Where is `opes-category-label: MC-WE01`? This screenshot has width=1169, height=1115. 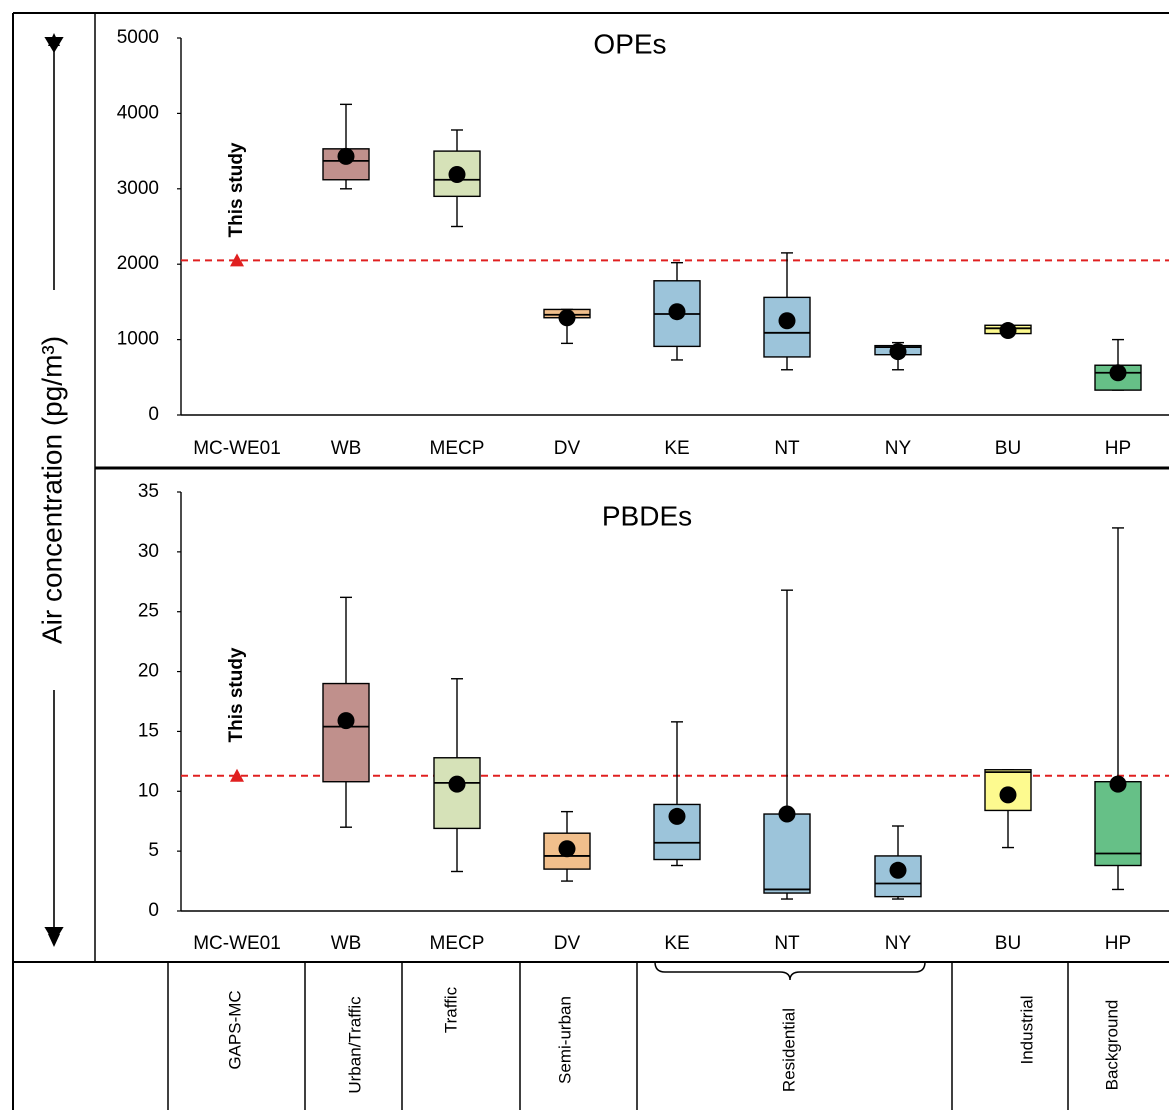 opes-category-label: MC-WE01 is located at coordinates (237, 448).